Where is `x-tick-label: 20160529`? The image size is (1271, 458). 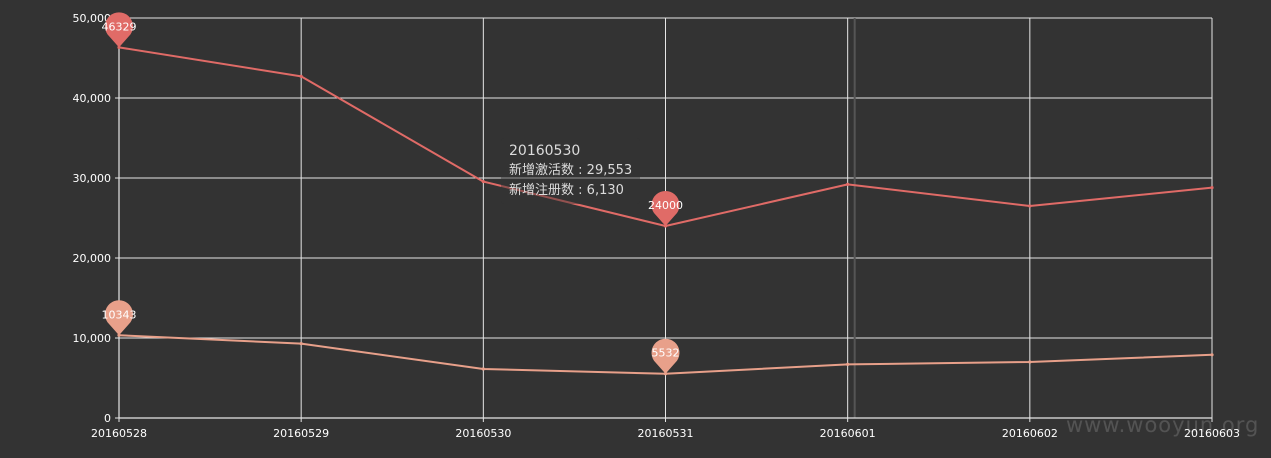 x-tick-label: 20160529 is located at coordinates (301, 433).